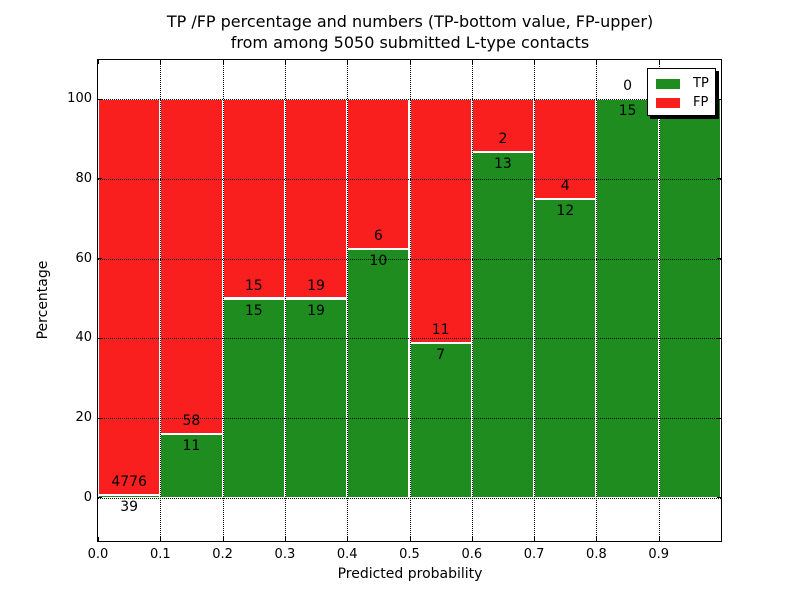 The height and width of the screenshot is (600, 800). What do you see at coordinates (316, 285) in the screenshot?
I see `fp-count-label: 19` at bounding box center [316, 285].